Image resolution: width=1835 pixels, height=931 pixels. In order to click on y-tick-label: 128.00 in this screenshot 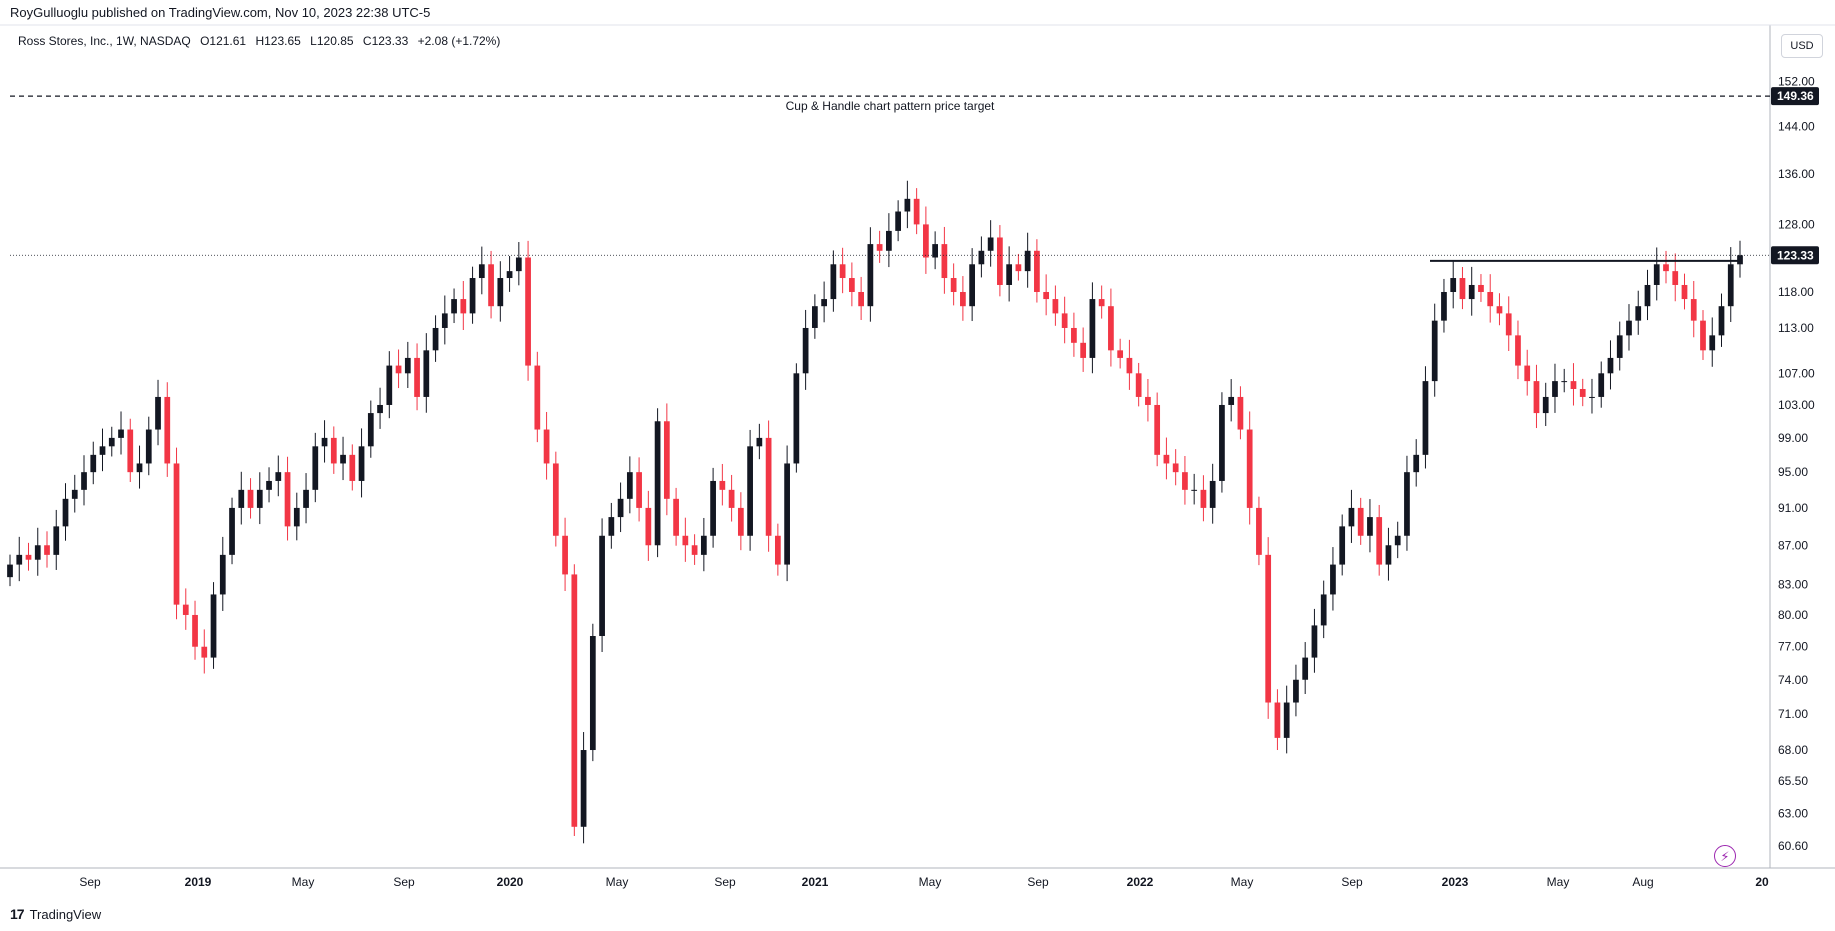, I will do `click(1796, 224)`.